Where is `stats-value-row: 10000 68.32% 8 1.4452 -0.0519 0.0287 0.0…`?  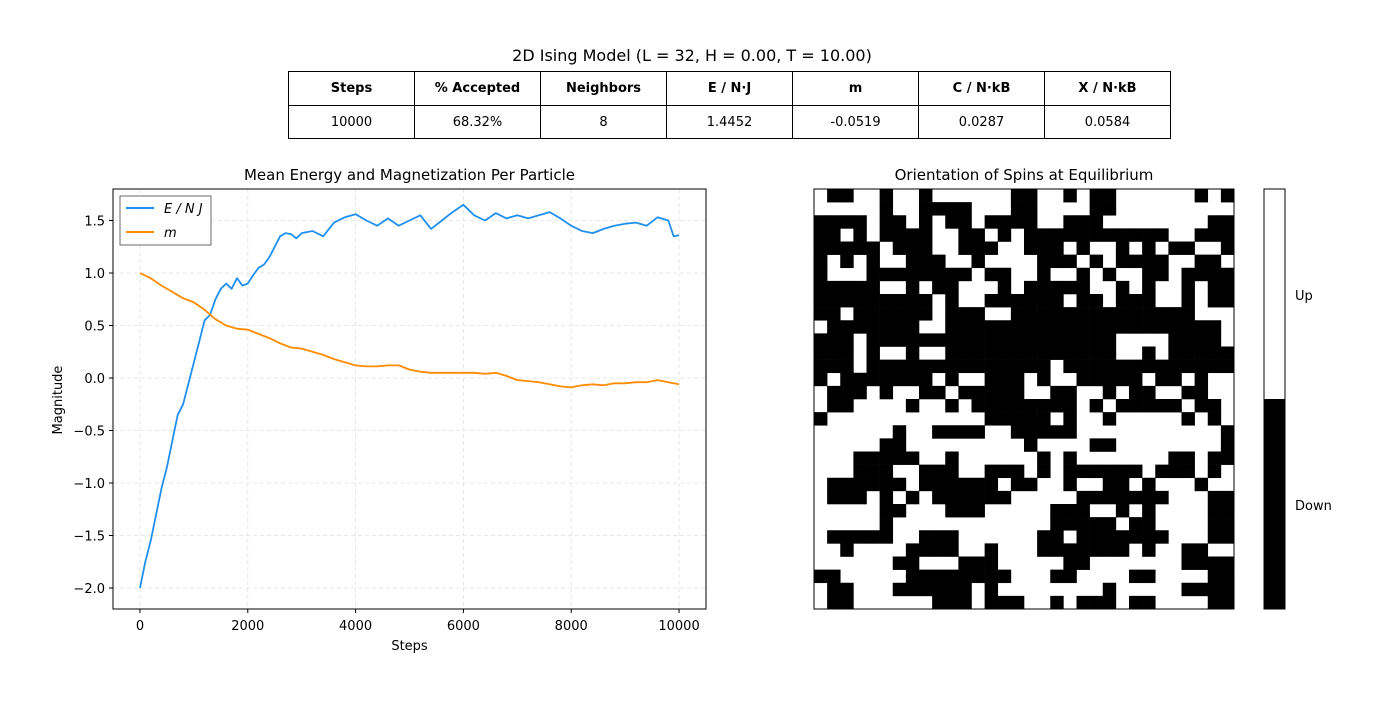
stats-value-row: 10000 68.32% 8 1.4452 -0.0519 0.0287 0.0… is located at coordinates (729, 122).